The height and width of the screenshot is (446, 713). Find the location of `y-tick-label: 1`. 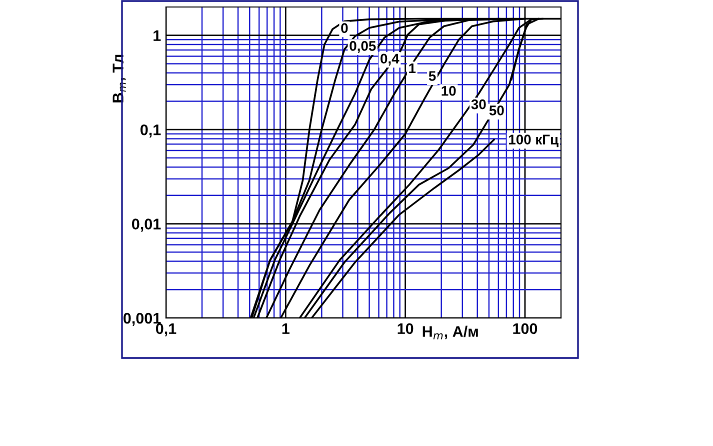

y-tick-label: 1 is located at coordinates (157, 35).